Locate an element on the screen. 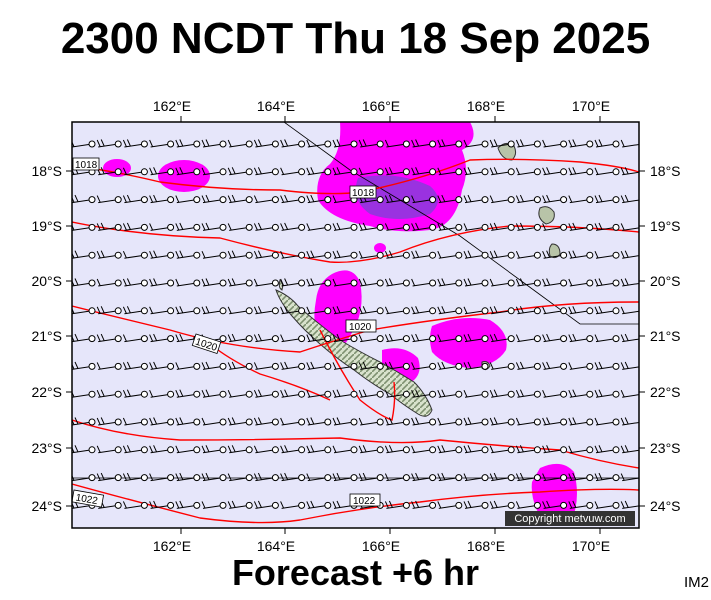  isobar-1020c is located at coordinates (270, 372).